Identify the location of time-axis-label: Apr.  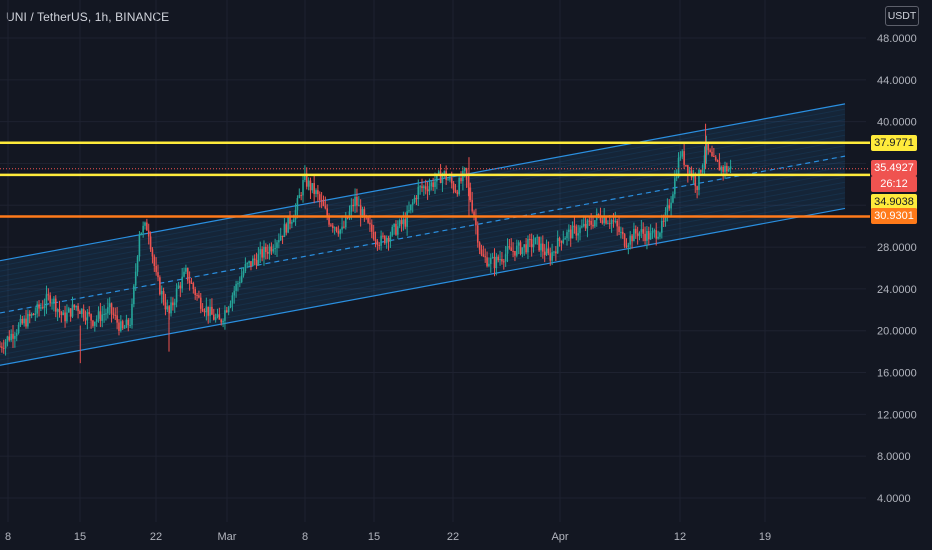
(559, 537).